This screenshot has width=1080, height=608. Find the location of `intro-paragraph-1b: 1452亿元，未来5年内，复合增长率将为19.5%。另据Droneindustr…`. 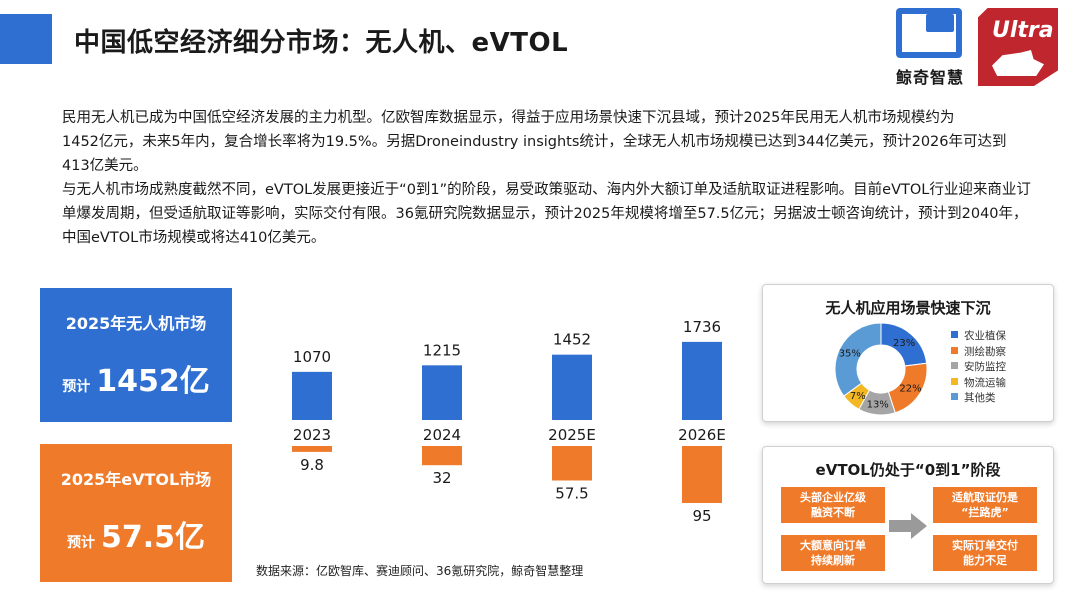

intro-paragraph-1b: 1452亿元，未来5年内，复合增长率将为19.5%。另据Droneindustr… is located at coordinates (534, 154).